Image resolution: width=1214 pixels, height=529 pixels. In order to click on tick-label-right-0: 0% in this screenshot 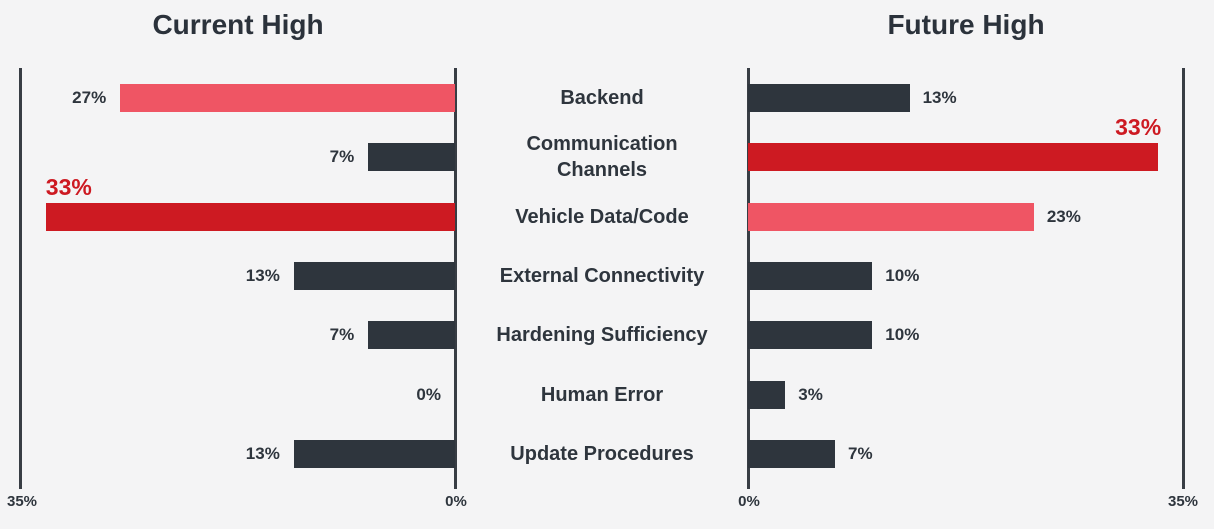, I will do `click(749, 501)`.